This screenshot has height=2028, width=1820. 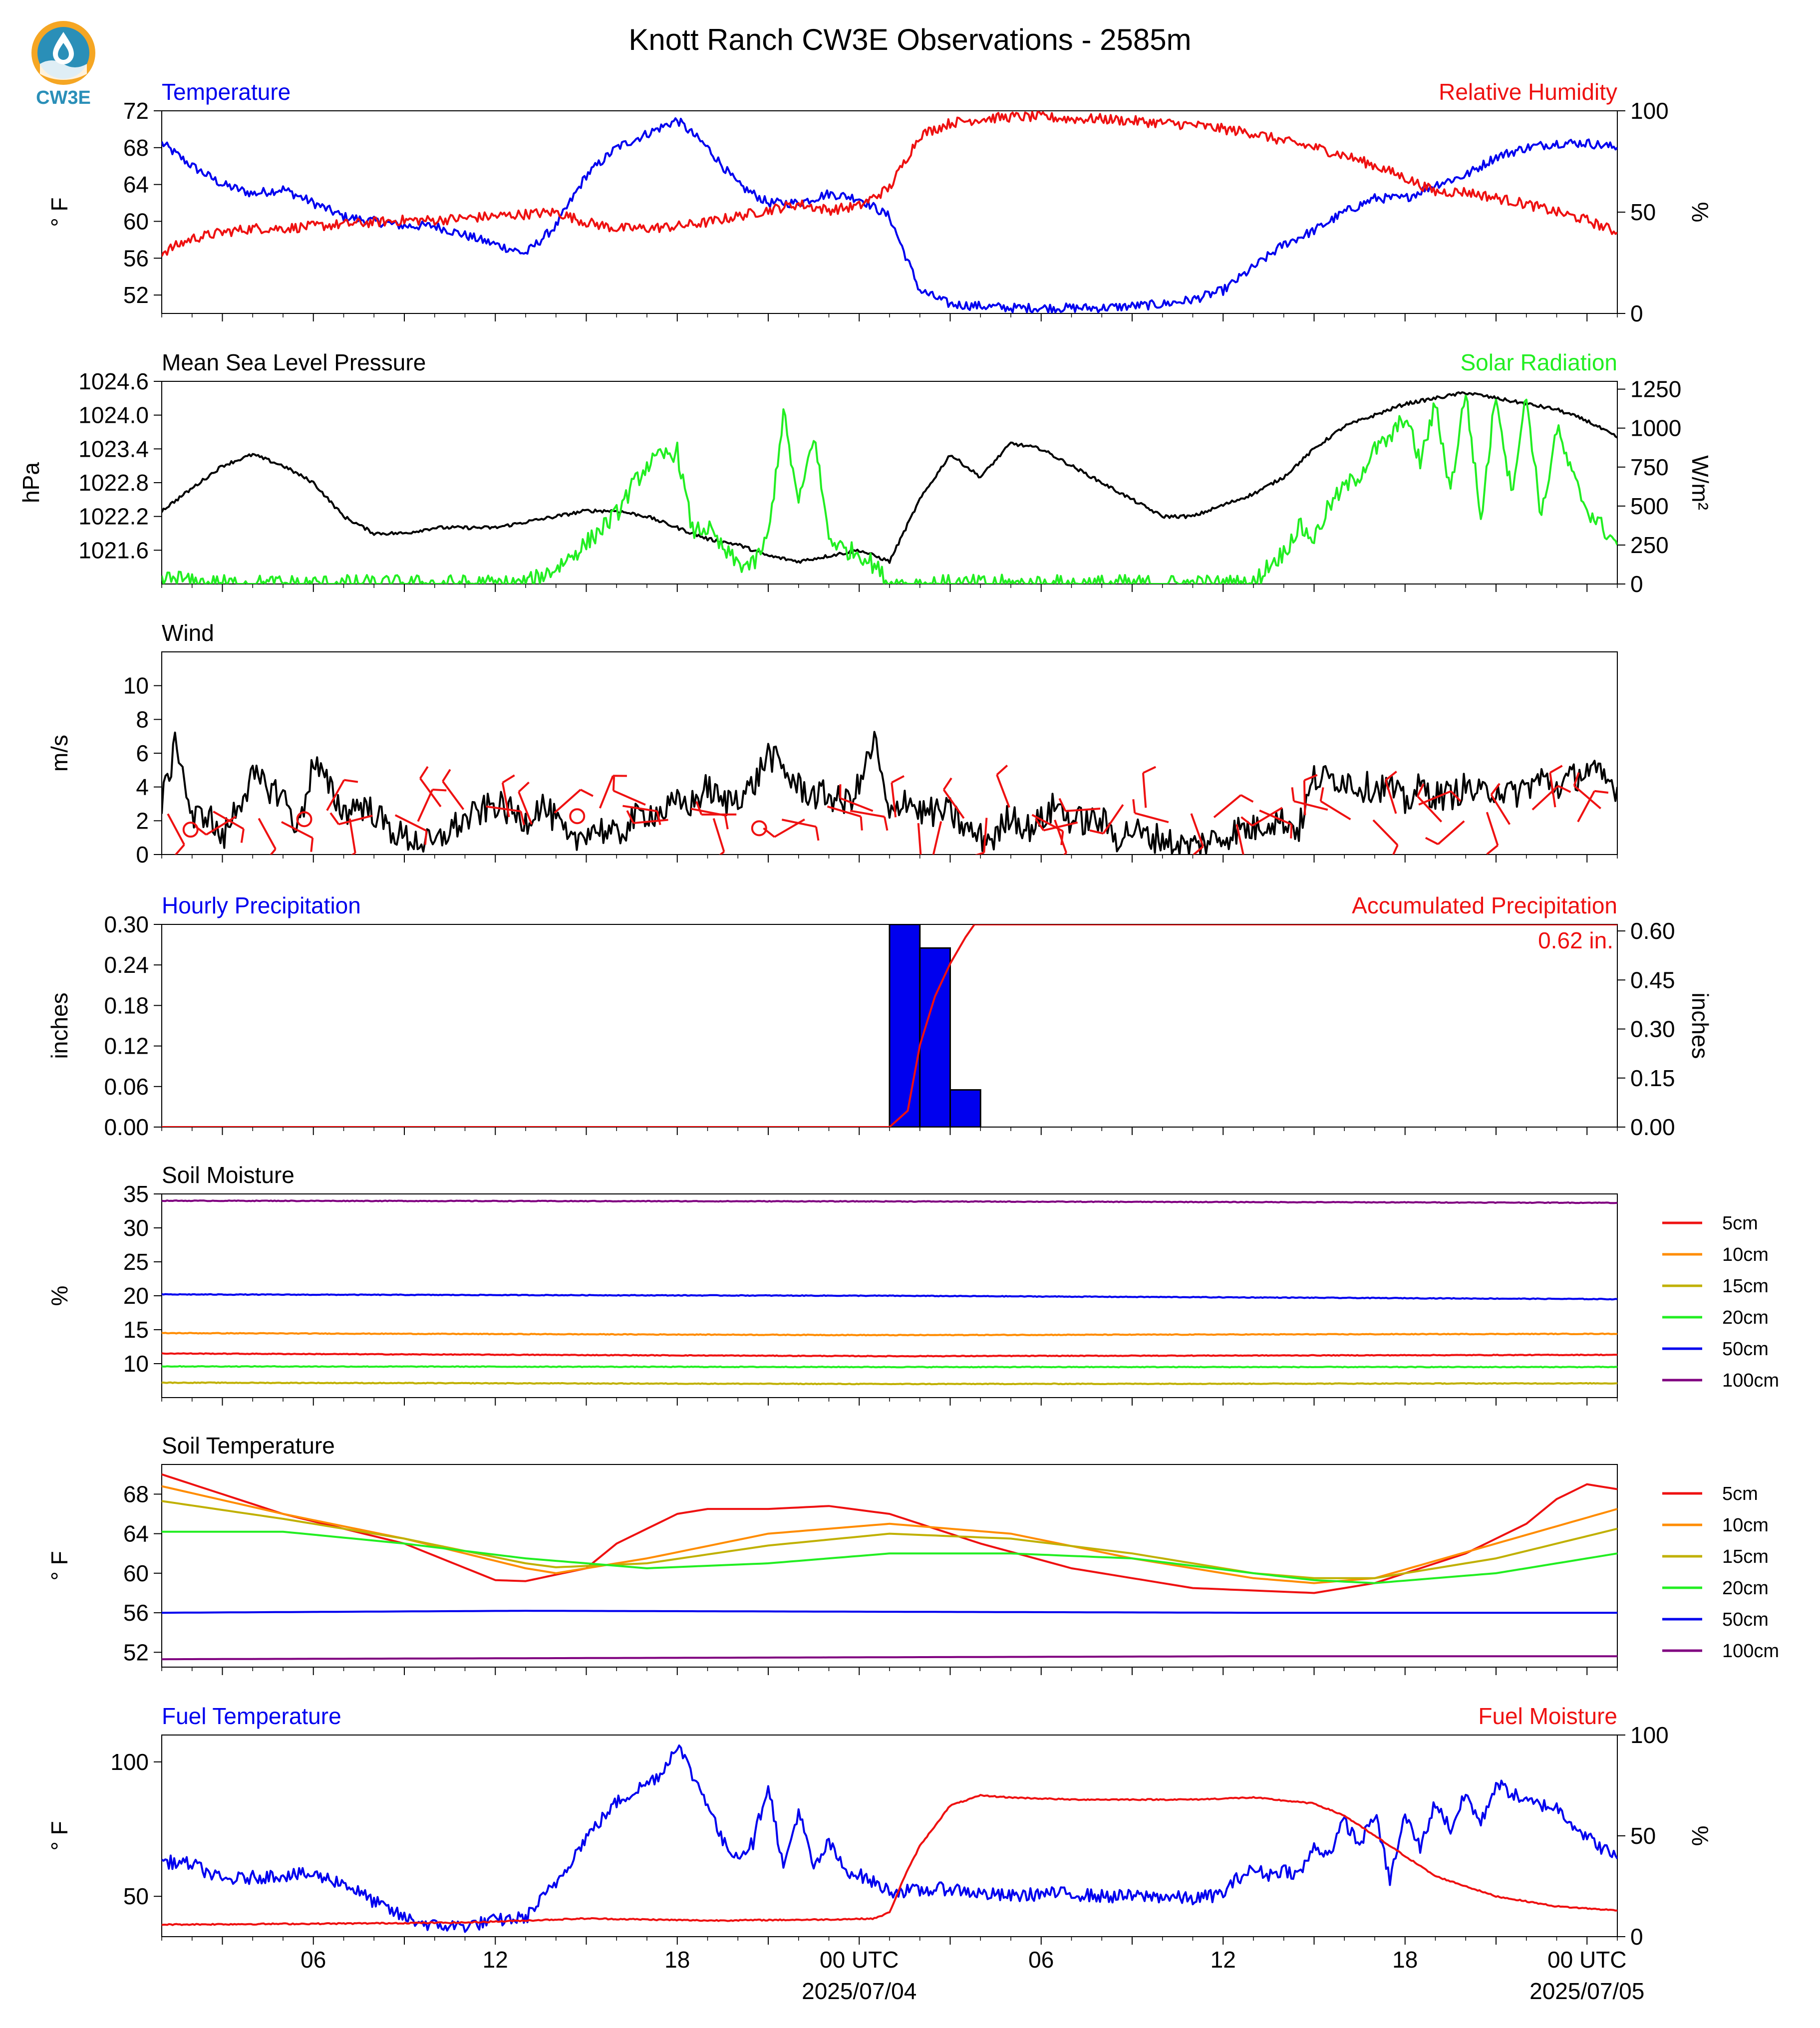 I want to click on y-tick-label: 4, so click(x=142, y=787).